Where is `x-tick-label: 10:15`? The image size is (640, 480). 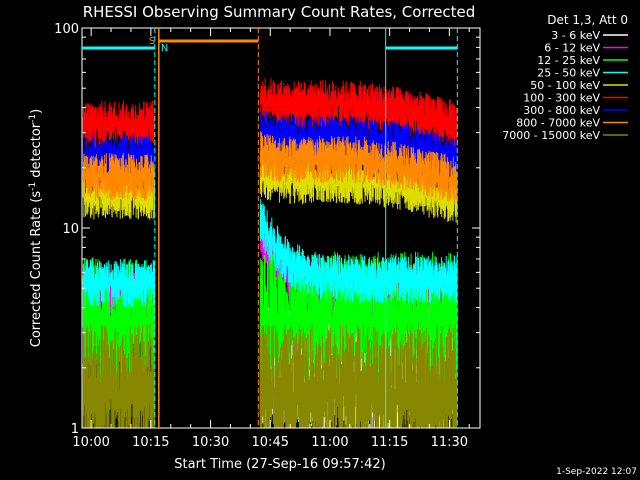
x-tick-label: 10:15 is located at coordinates (150, 442).